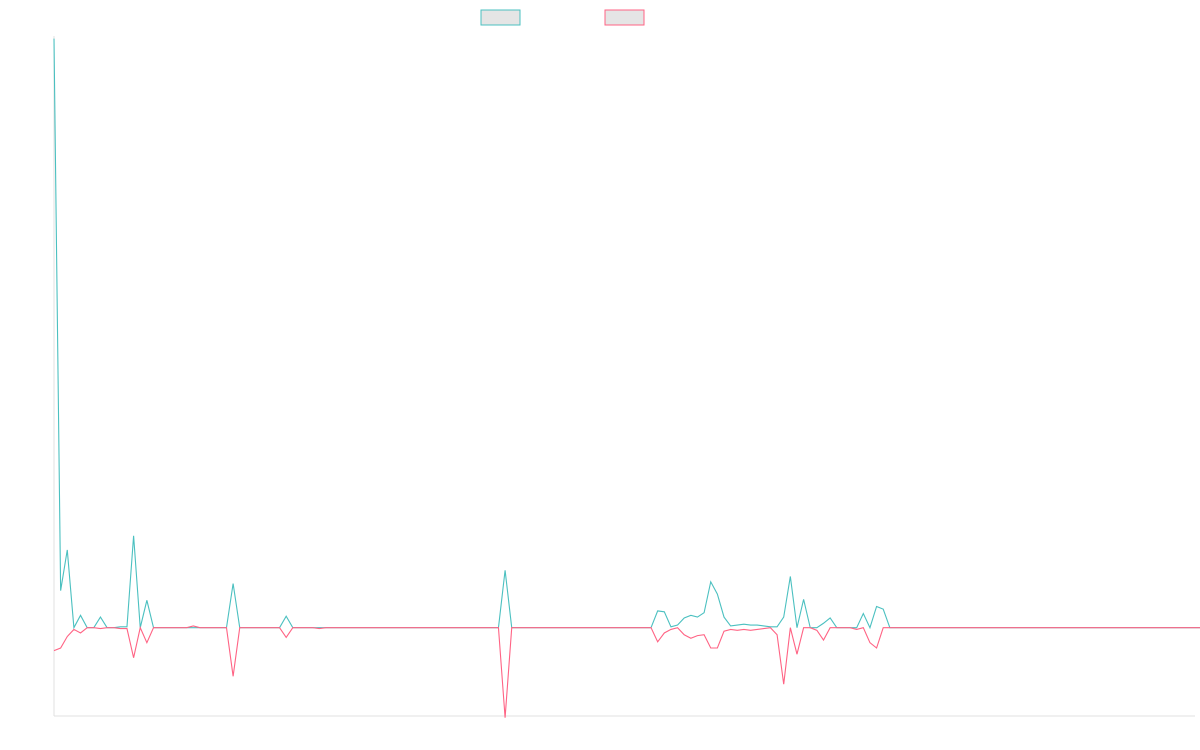 This screenshot has width=1200, height=750. Describe the element at coordinates (562, 17) in the screenshot. I see `legend` at that location.